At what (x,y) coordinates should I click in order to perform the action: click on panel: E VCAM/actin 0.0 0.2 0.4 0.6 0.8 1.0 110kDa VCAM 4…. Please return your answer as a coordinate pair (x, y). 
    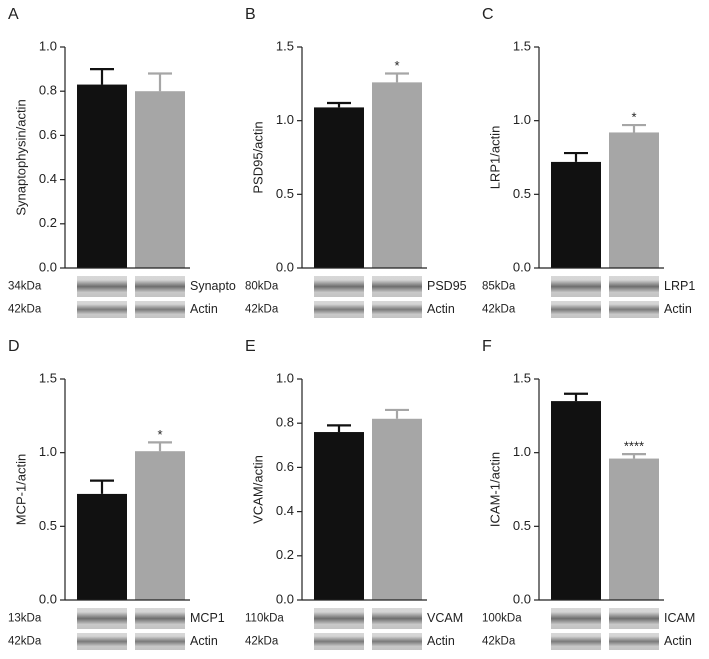
    Looking at the image, I should click on (354, 494).